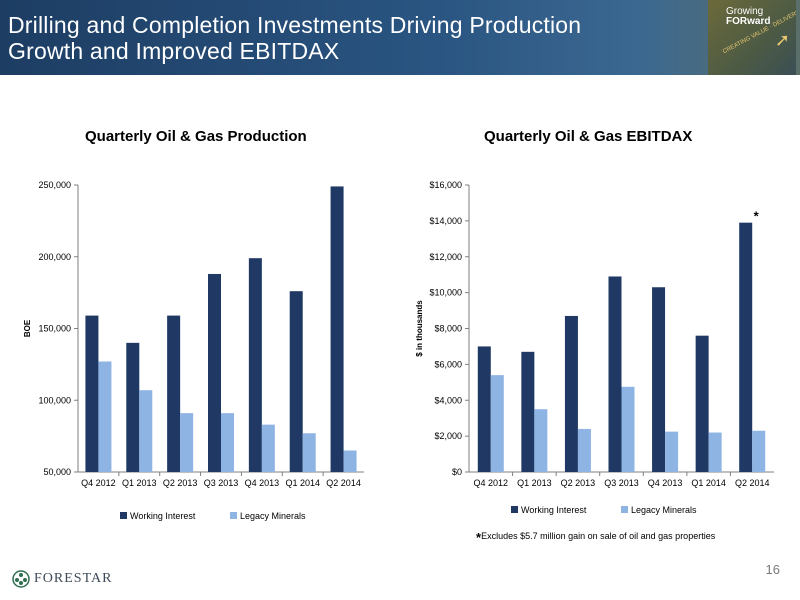  I want to click on production-x-tick-label: Q2 2013, so click(180, 483).